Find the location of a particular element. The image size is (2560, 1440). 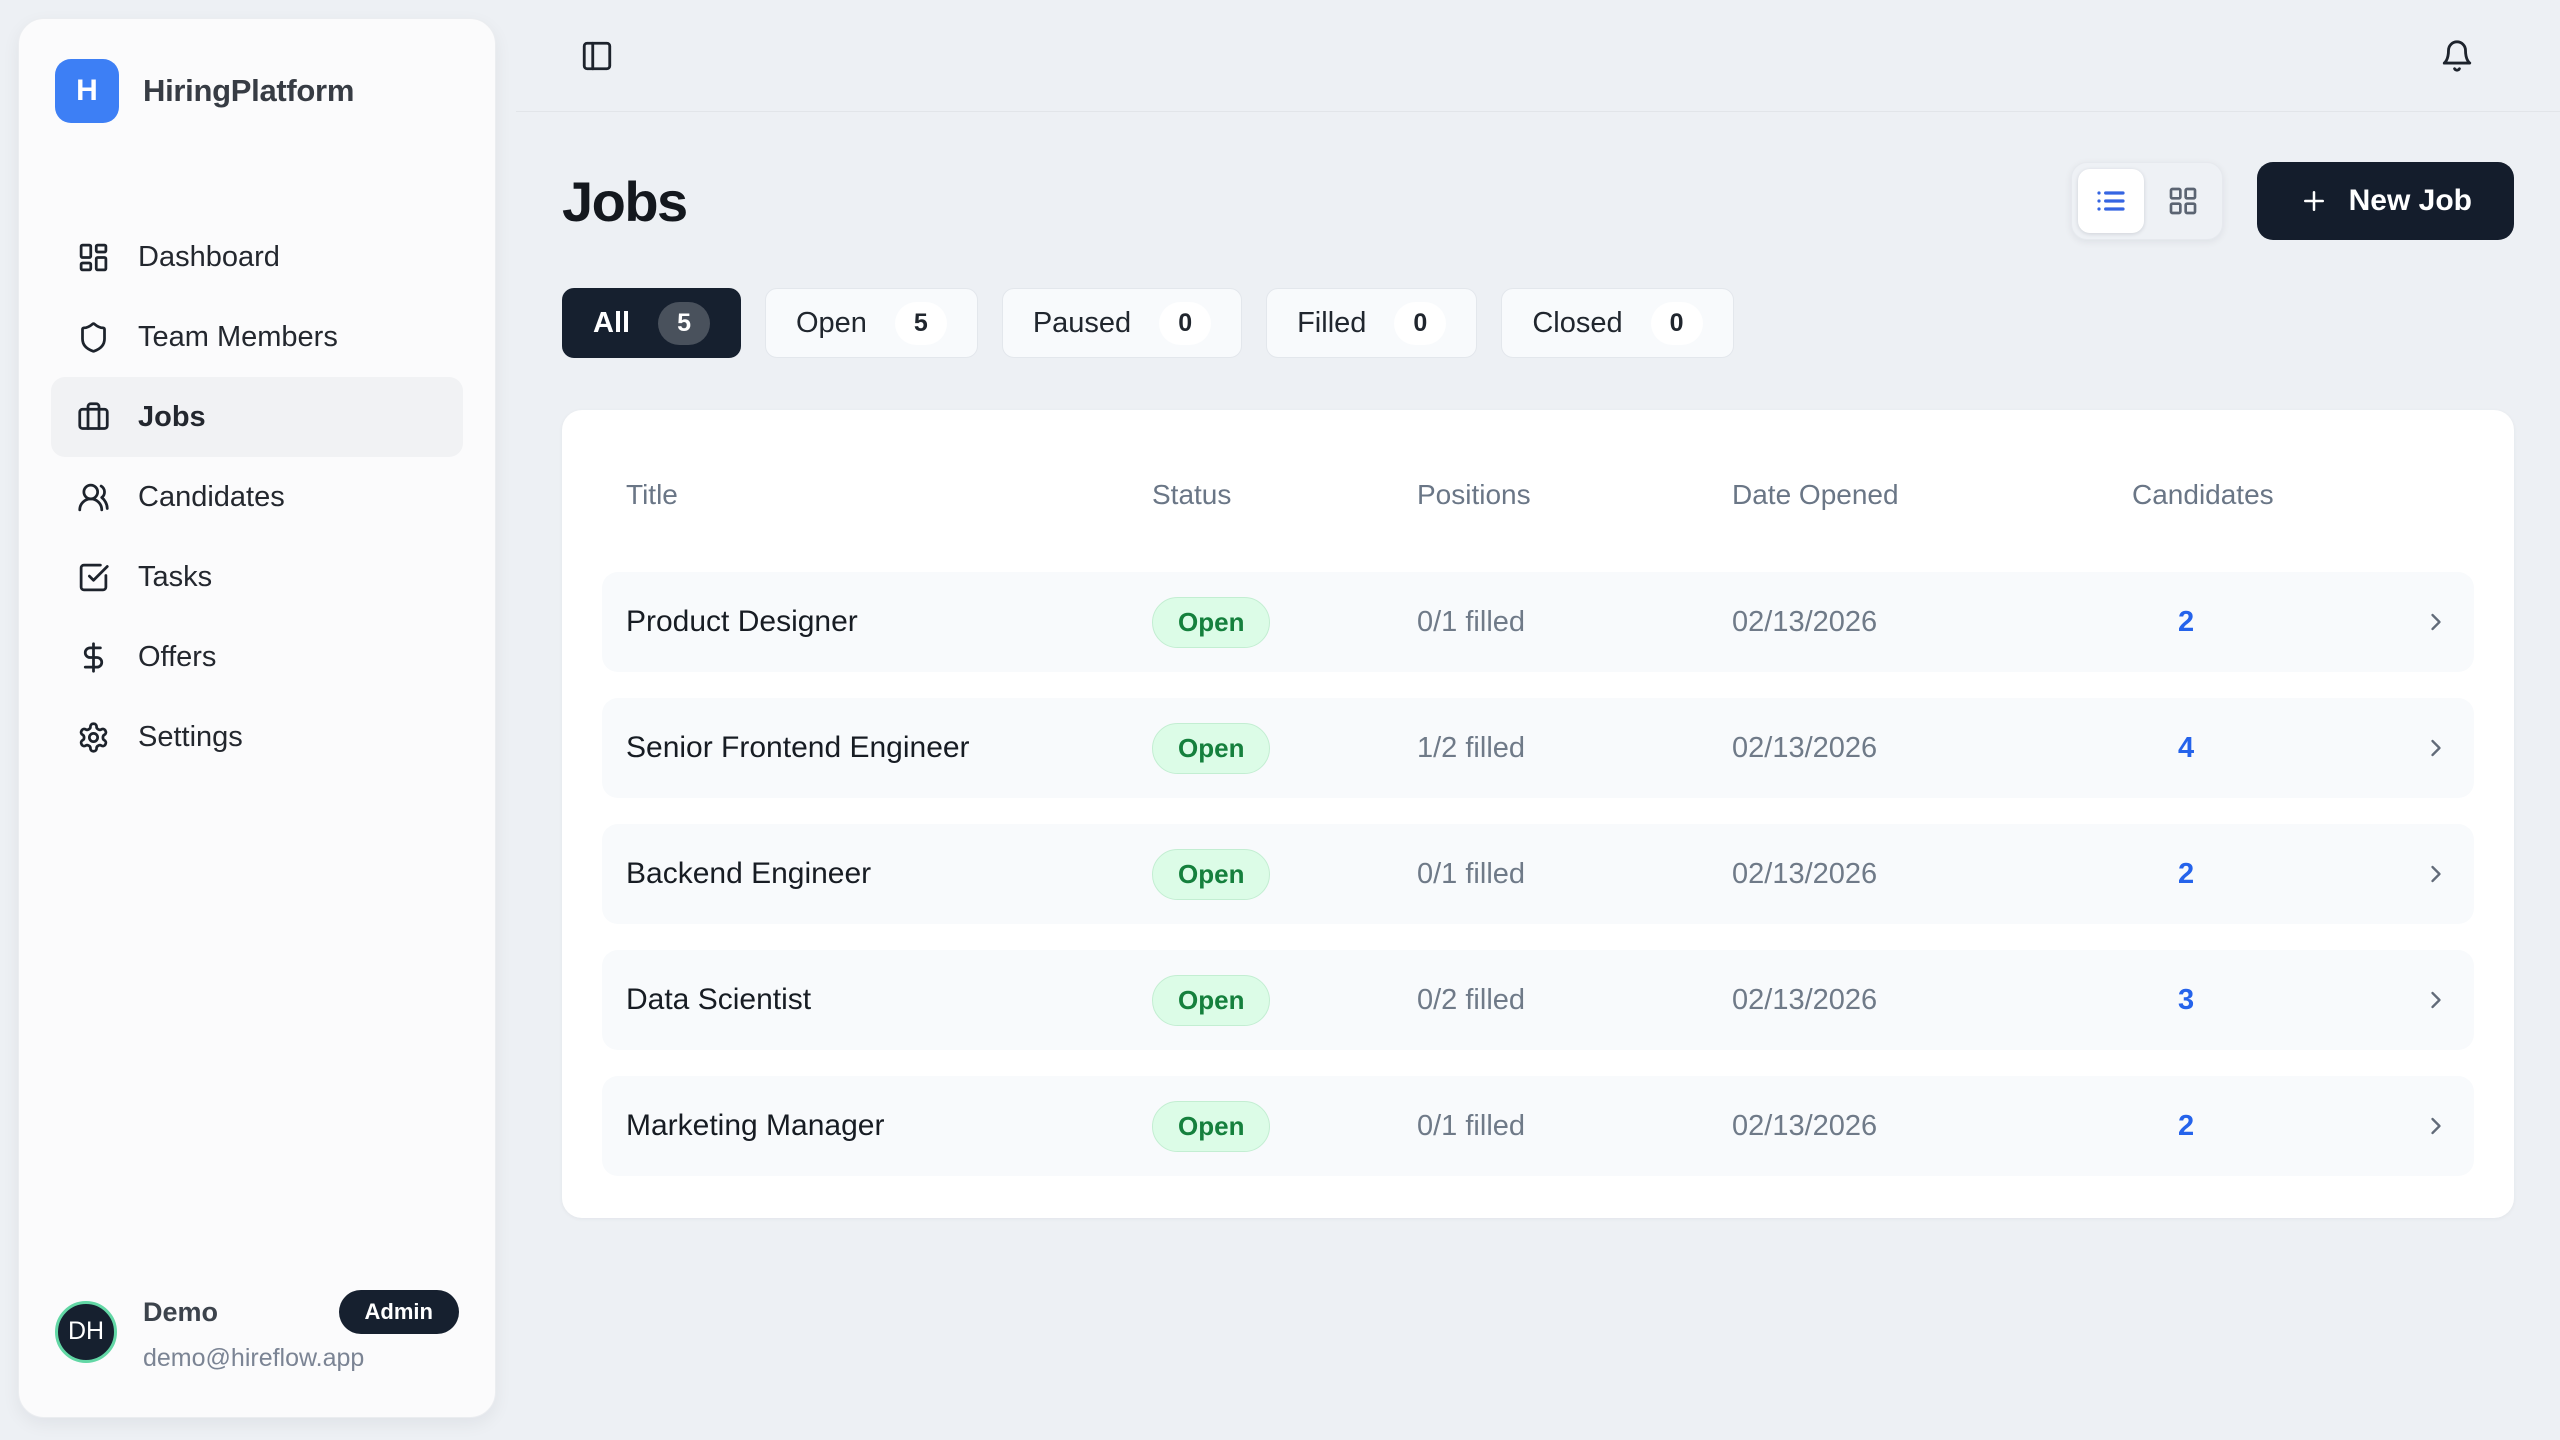

filter-tab-label: Paused is located at coordinates (1082, 322).